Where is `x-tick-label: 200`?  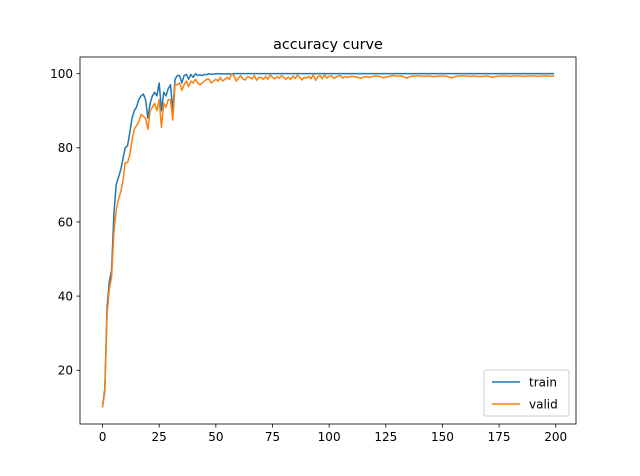 x-tick-label: 200 is located at coordinates (555, 437).